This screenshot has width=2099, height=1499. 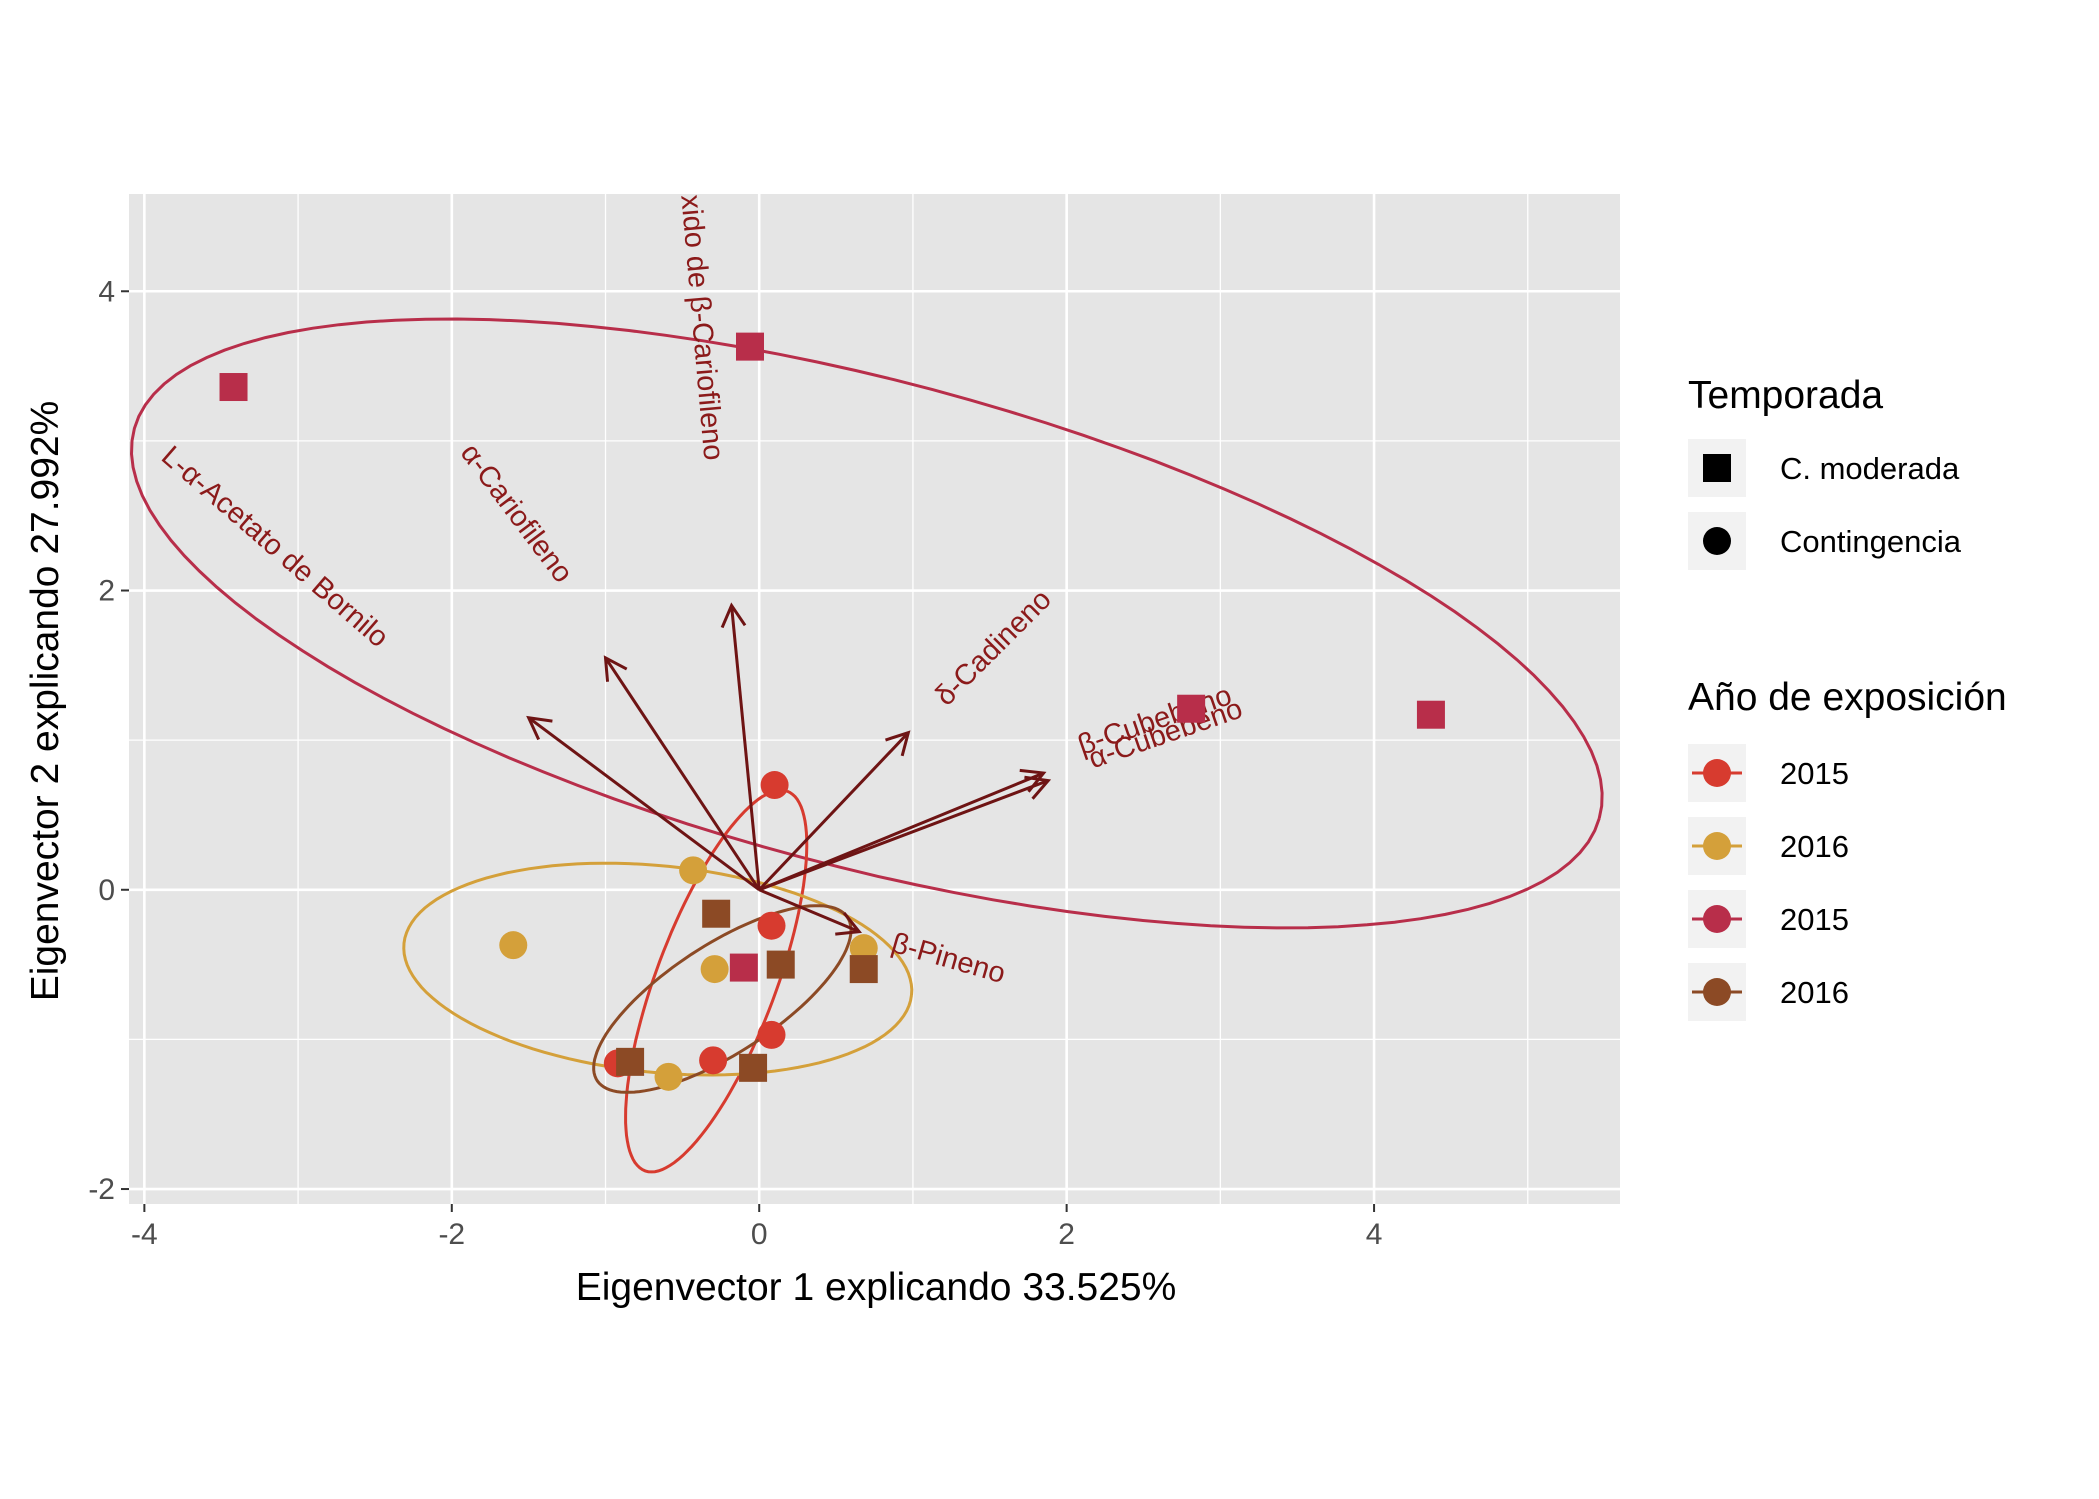 What do you see at coordinates (876, 1287) in the screenshot?
I see `x-axis-title: Eigenvector 1 explicando 33.525%` at bounding box center [876, 1287].